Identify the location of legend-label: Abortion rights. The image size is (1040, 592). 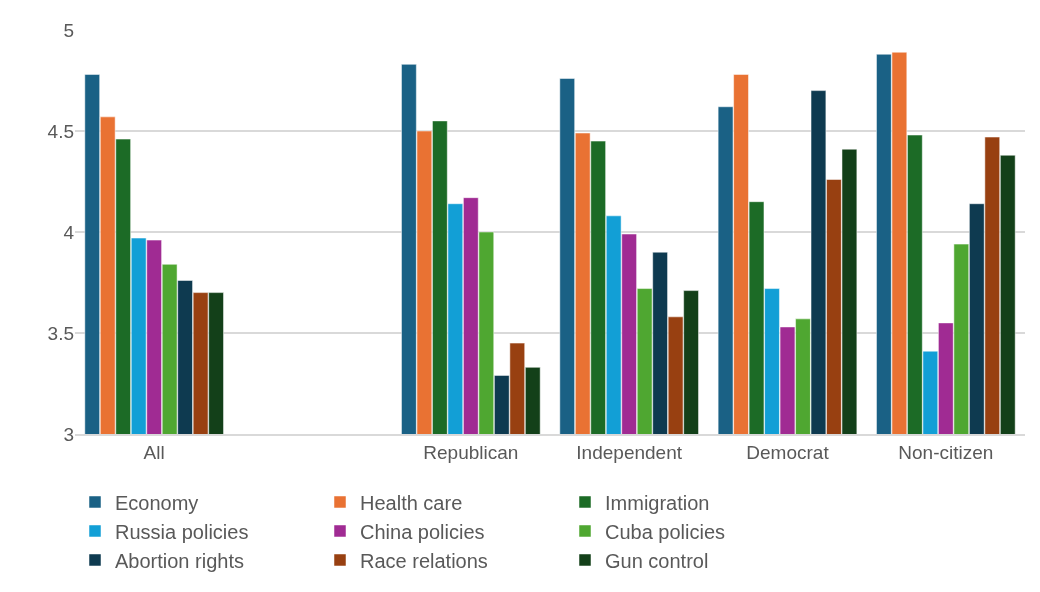
(179, 560).